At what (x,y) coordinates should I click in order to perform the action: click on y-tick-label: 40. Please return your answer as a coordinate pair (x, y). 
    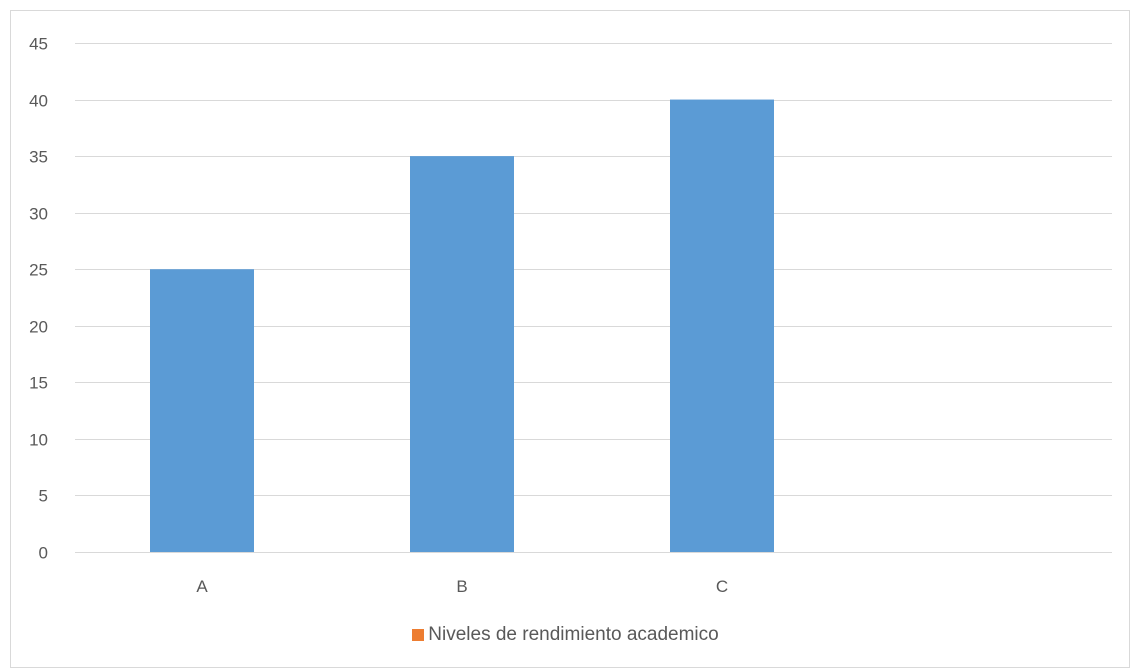
    Looking at the image, I should click on (38, 101).